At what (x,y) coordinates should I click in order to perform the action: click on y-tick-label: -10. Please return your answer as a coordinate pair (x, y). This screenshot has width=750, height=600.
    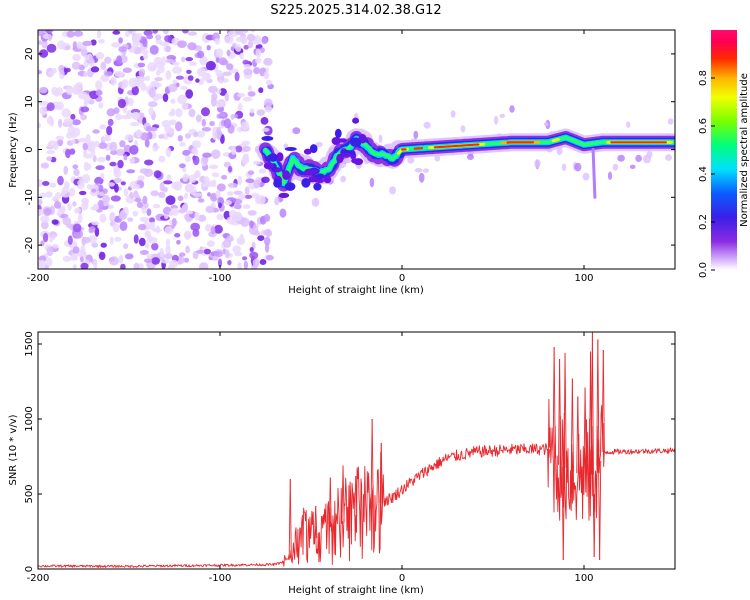
    Looking at the image, I should click on (29, 197).